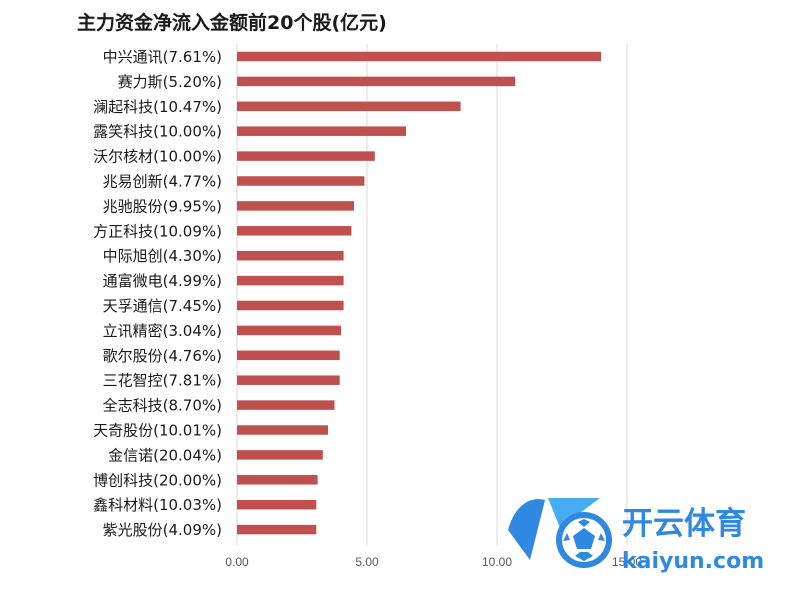 The height and width of the screenshot is (594, 794). Describe the element at coordinates (157, 505) in the screenshot. I see `category-label: 鑫科材料(10.03%)` at that location.